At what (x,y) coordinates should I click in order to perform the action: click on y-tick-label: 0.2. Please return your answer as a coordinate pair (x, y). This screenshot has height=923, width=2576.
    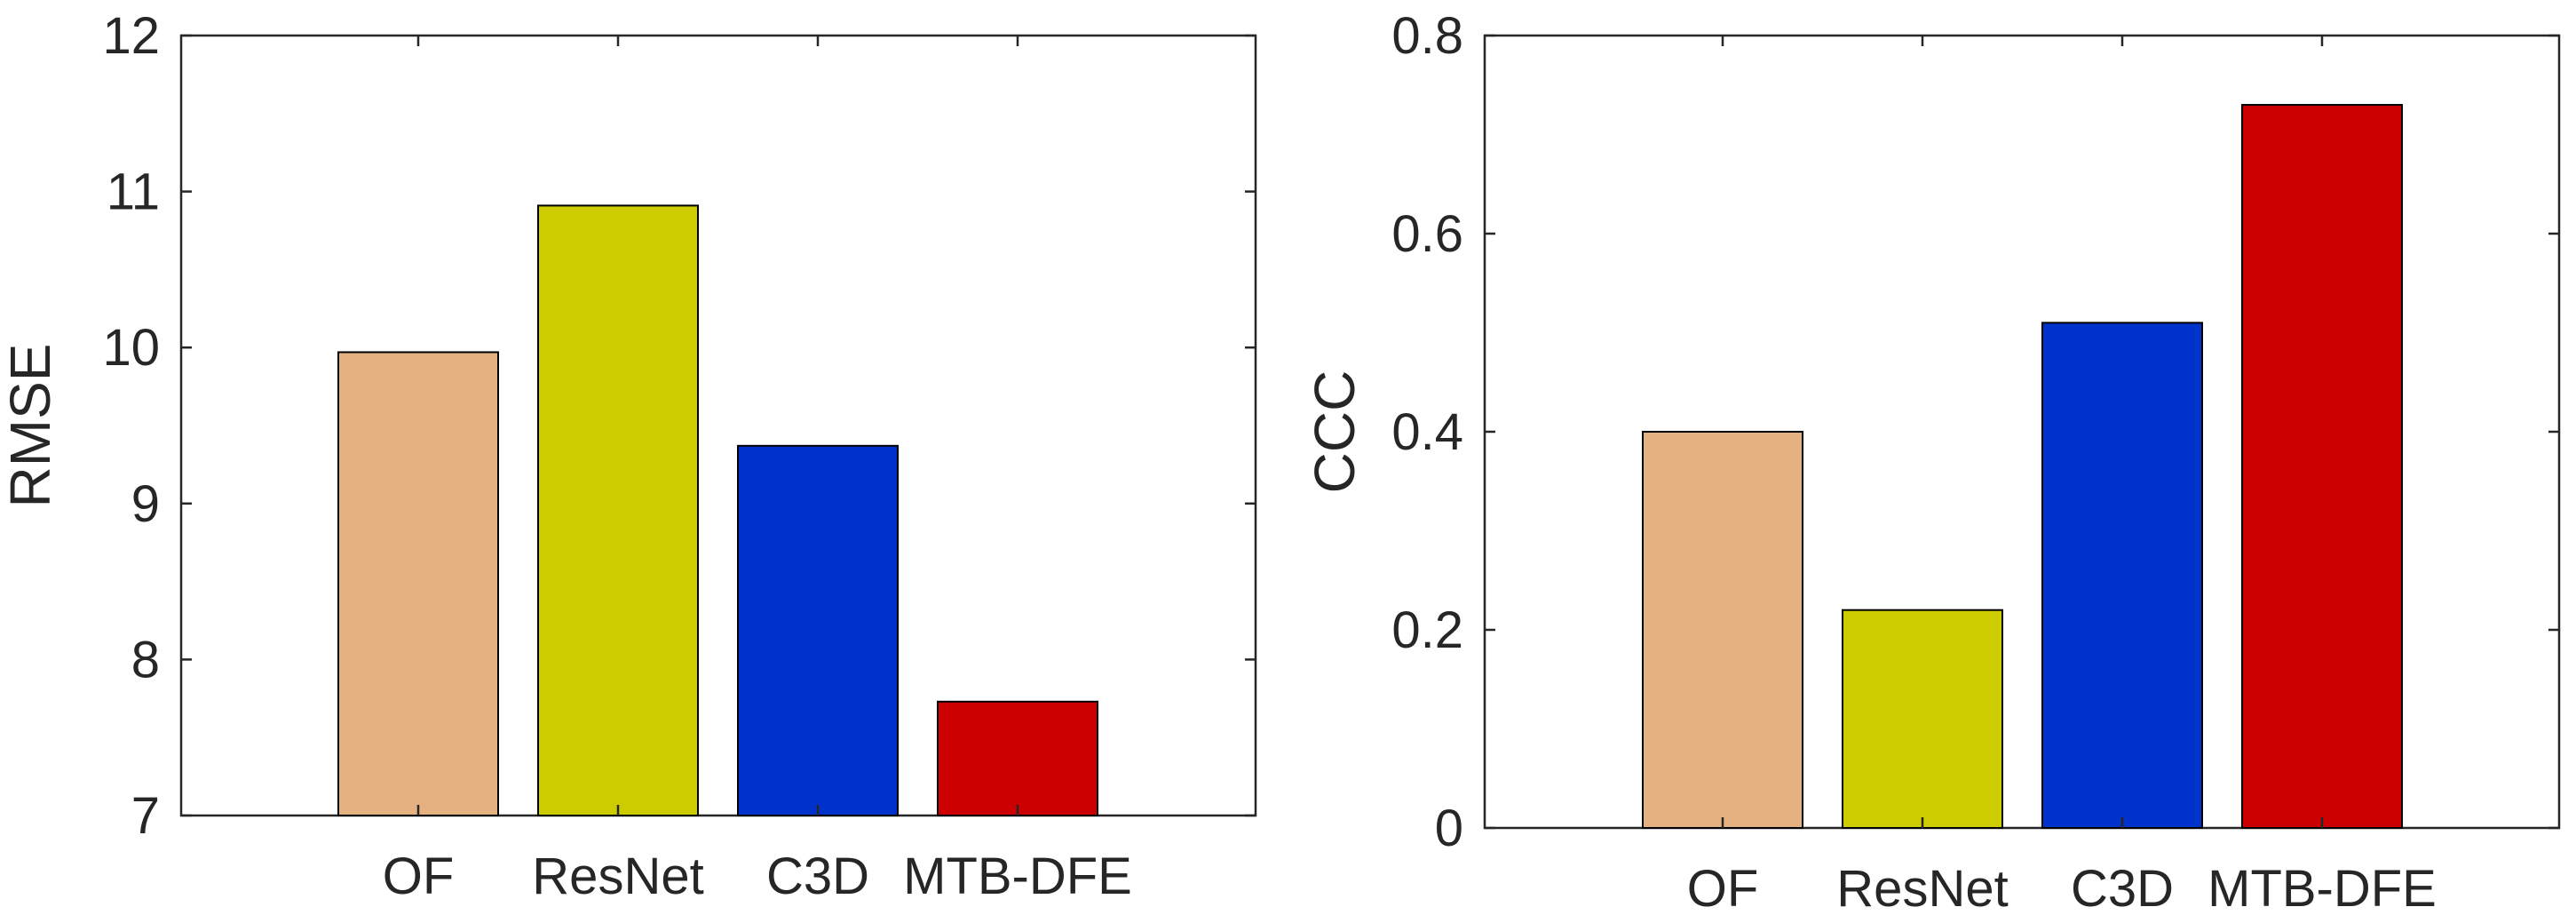
    Looking at the image, I should click on (1427, 630).